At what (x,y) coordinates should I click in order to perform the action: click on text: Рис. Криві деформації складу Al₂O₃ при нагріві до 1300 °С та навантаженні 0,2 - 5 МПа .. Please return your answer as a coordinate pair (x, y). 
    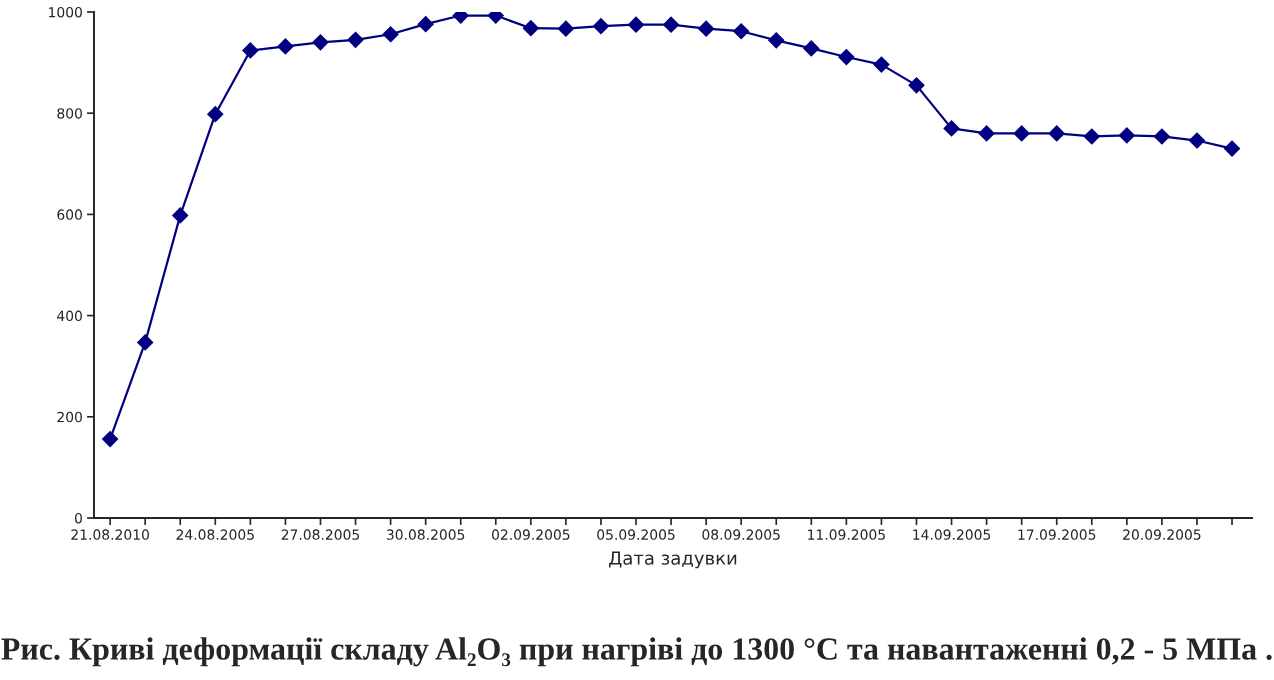
    Looking at the image, I should click on (636, 652).